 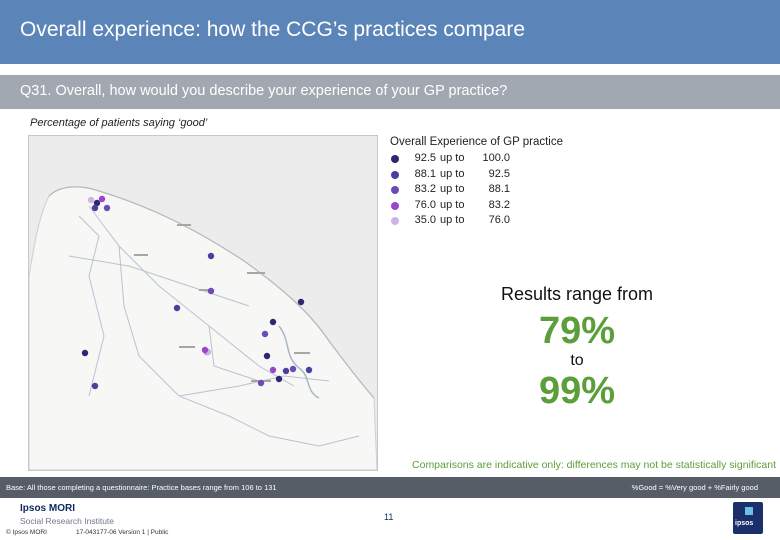 What do you see at coordinates (499, 220) in the screenshot?
I see `legend-to: 76.0` at bounding box center [499, 220].